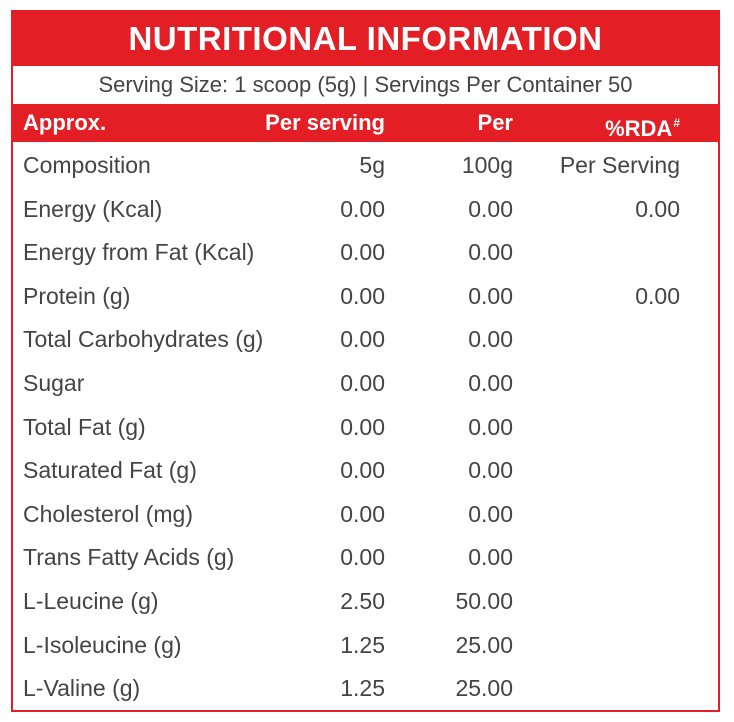 This screenshot has height=722, width=734. Describe the element at coordinates (110, 470) in the screenshot. I see `row-name: Saturated Fat (g)` at that location.